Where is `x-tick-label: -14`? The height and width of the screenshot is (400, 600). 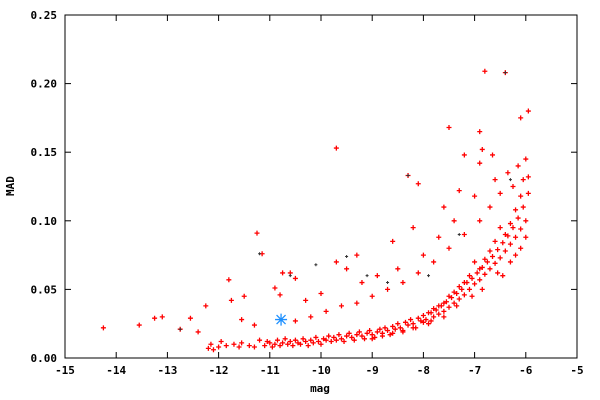
x-tick-label: -14 is located at coordinates (116, 370).